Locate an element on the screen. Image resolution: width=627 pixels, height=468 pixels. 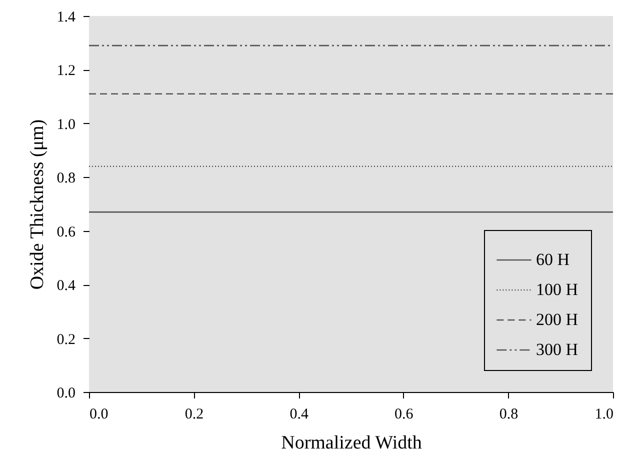
x-tick-label: 0.0 is located at coordinates (99, 414).